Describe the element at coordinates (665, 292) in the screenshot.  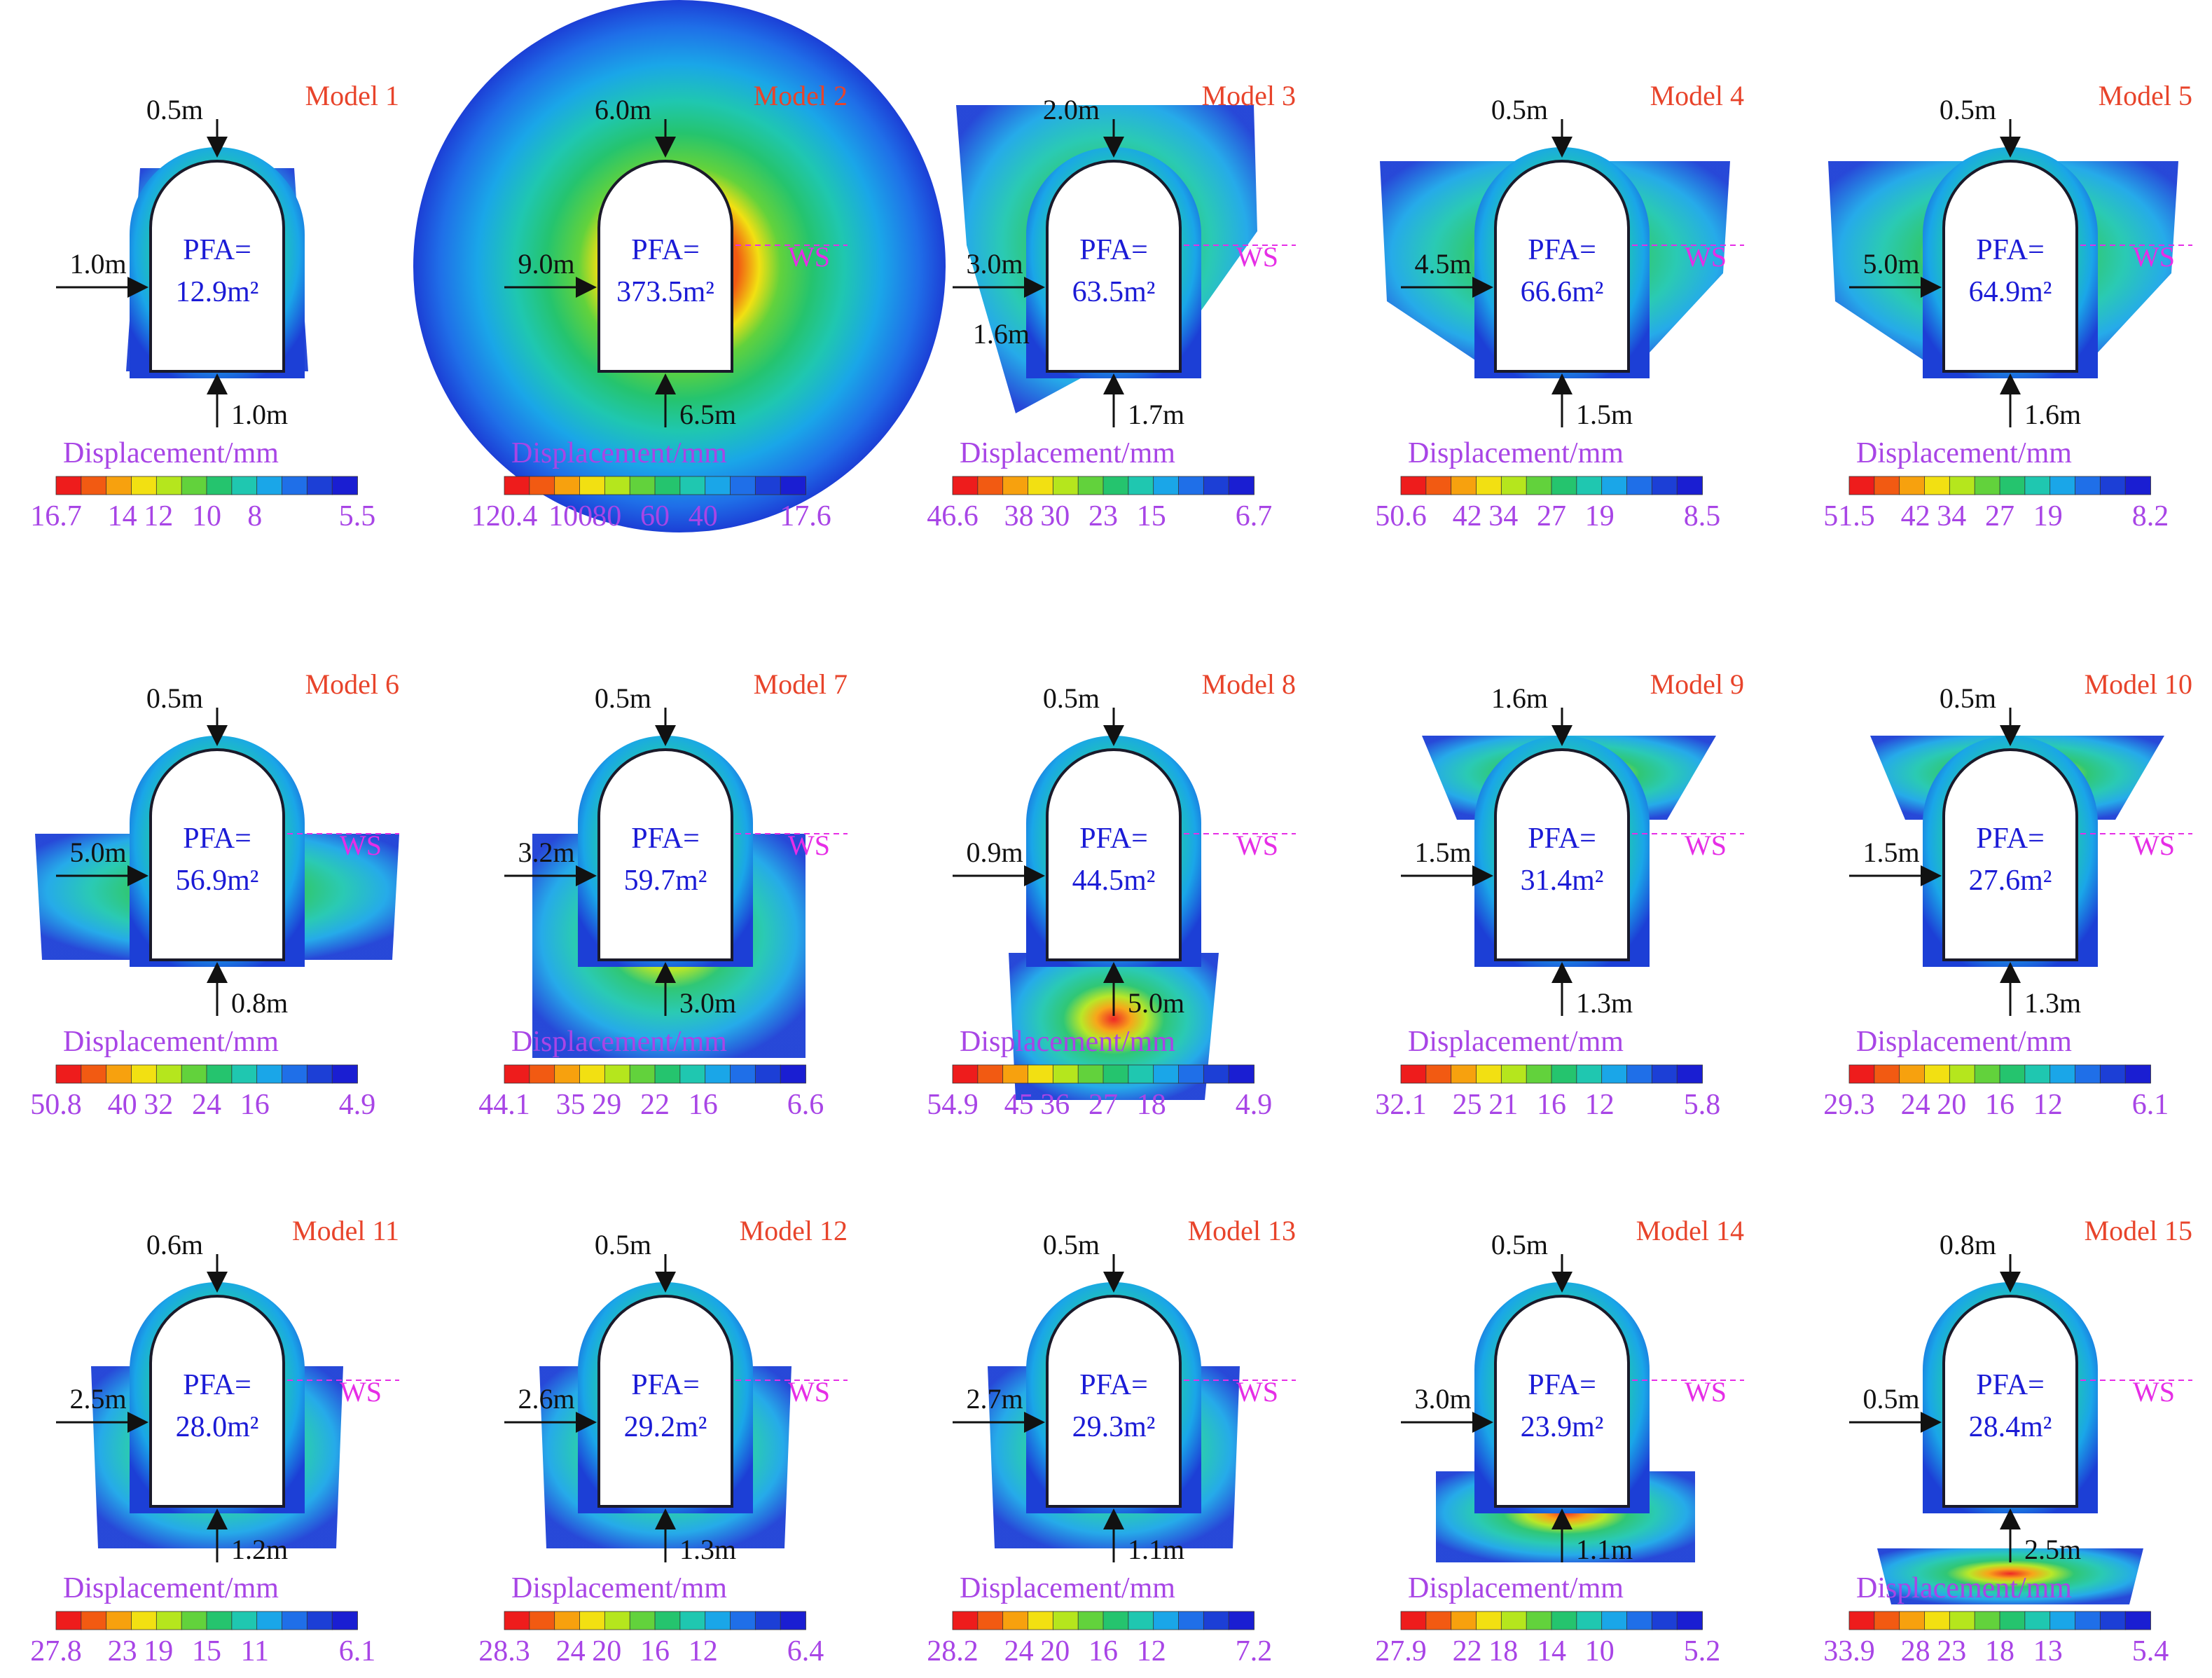
I see `pfa-value: 373.5m²` at that location.